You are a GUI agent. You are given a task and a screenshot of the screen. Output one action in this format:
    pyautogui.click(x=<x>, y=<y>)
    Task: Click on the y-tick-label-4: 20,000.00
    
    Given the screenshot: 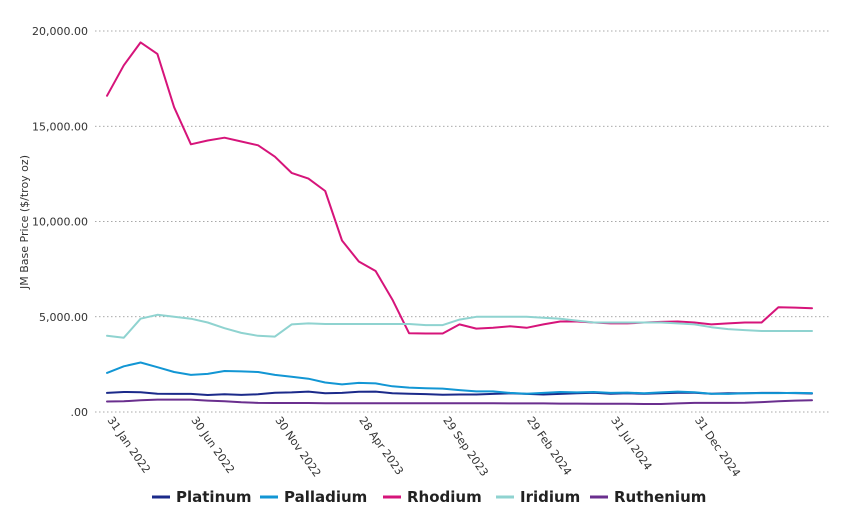 What is the action you would take?
    pyautogui.click(x=60, y=31)
    